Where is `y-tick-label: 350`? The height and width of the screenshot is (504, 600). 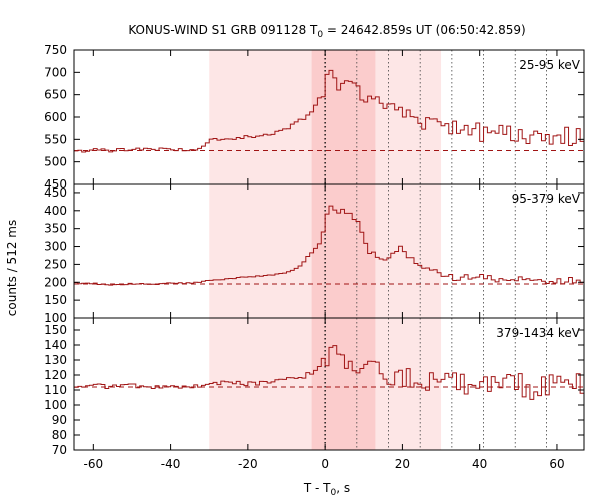 y-tick-label: 350 is located at coordinates (55, 229).